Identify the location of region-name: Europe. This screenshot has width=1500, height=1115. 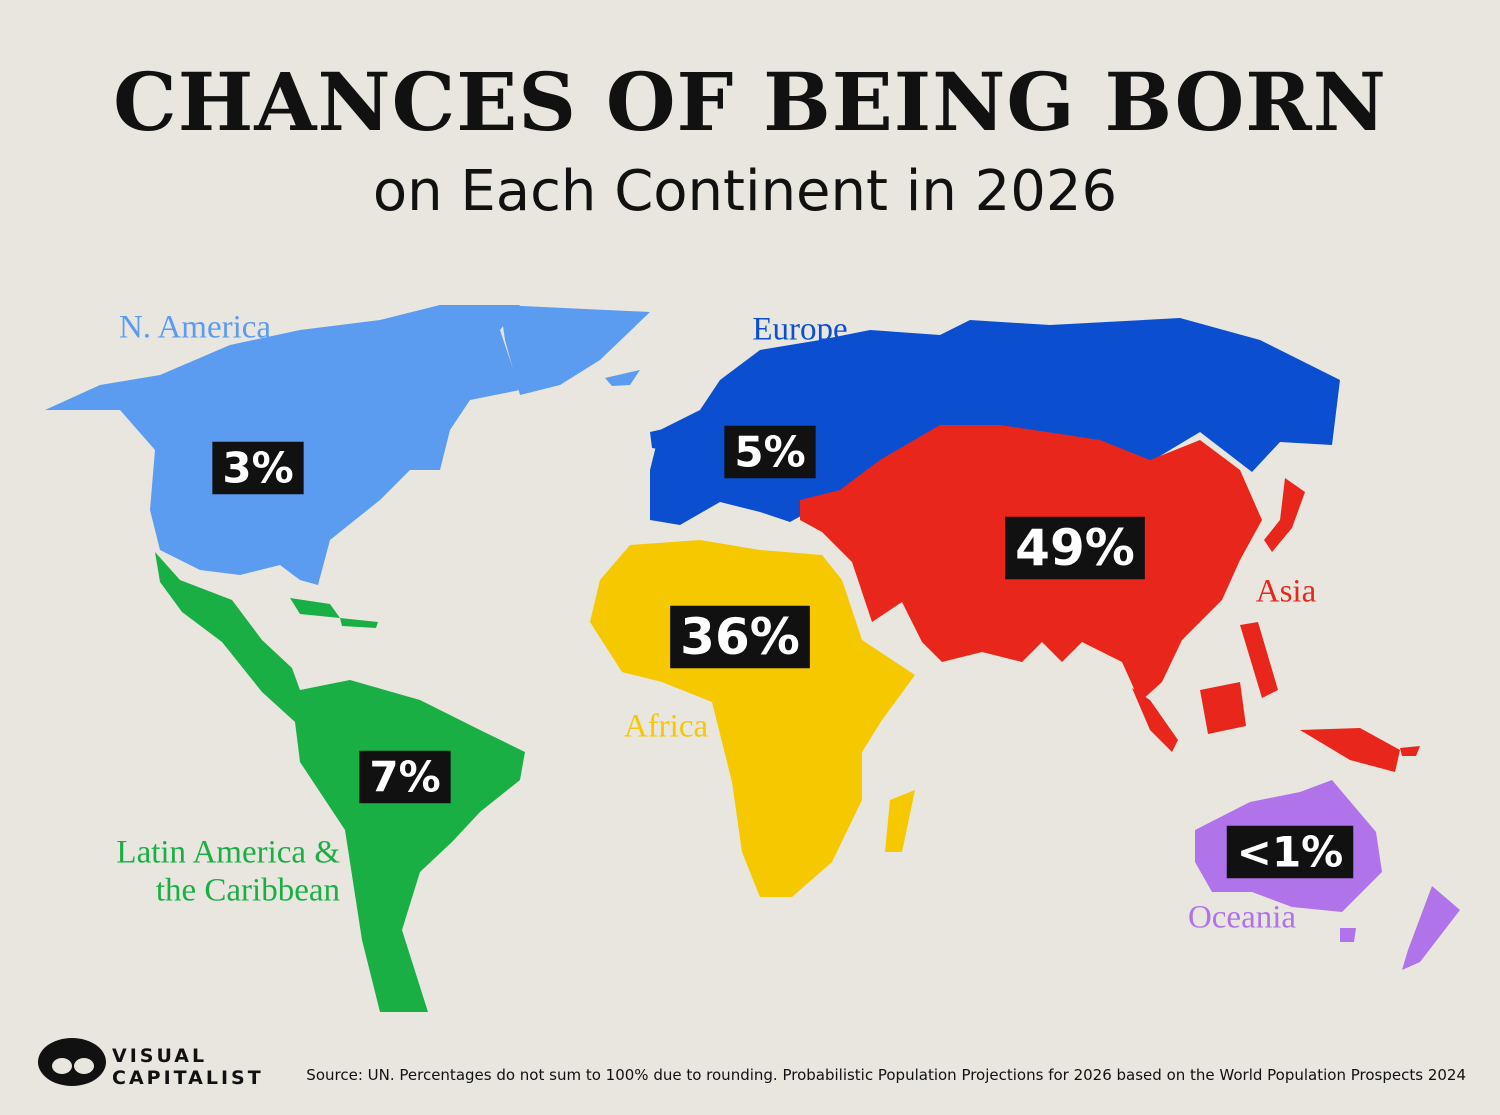
(799, 330).